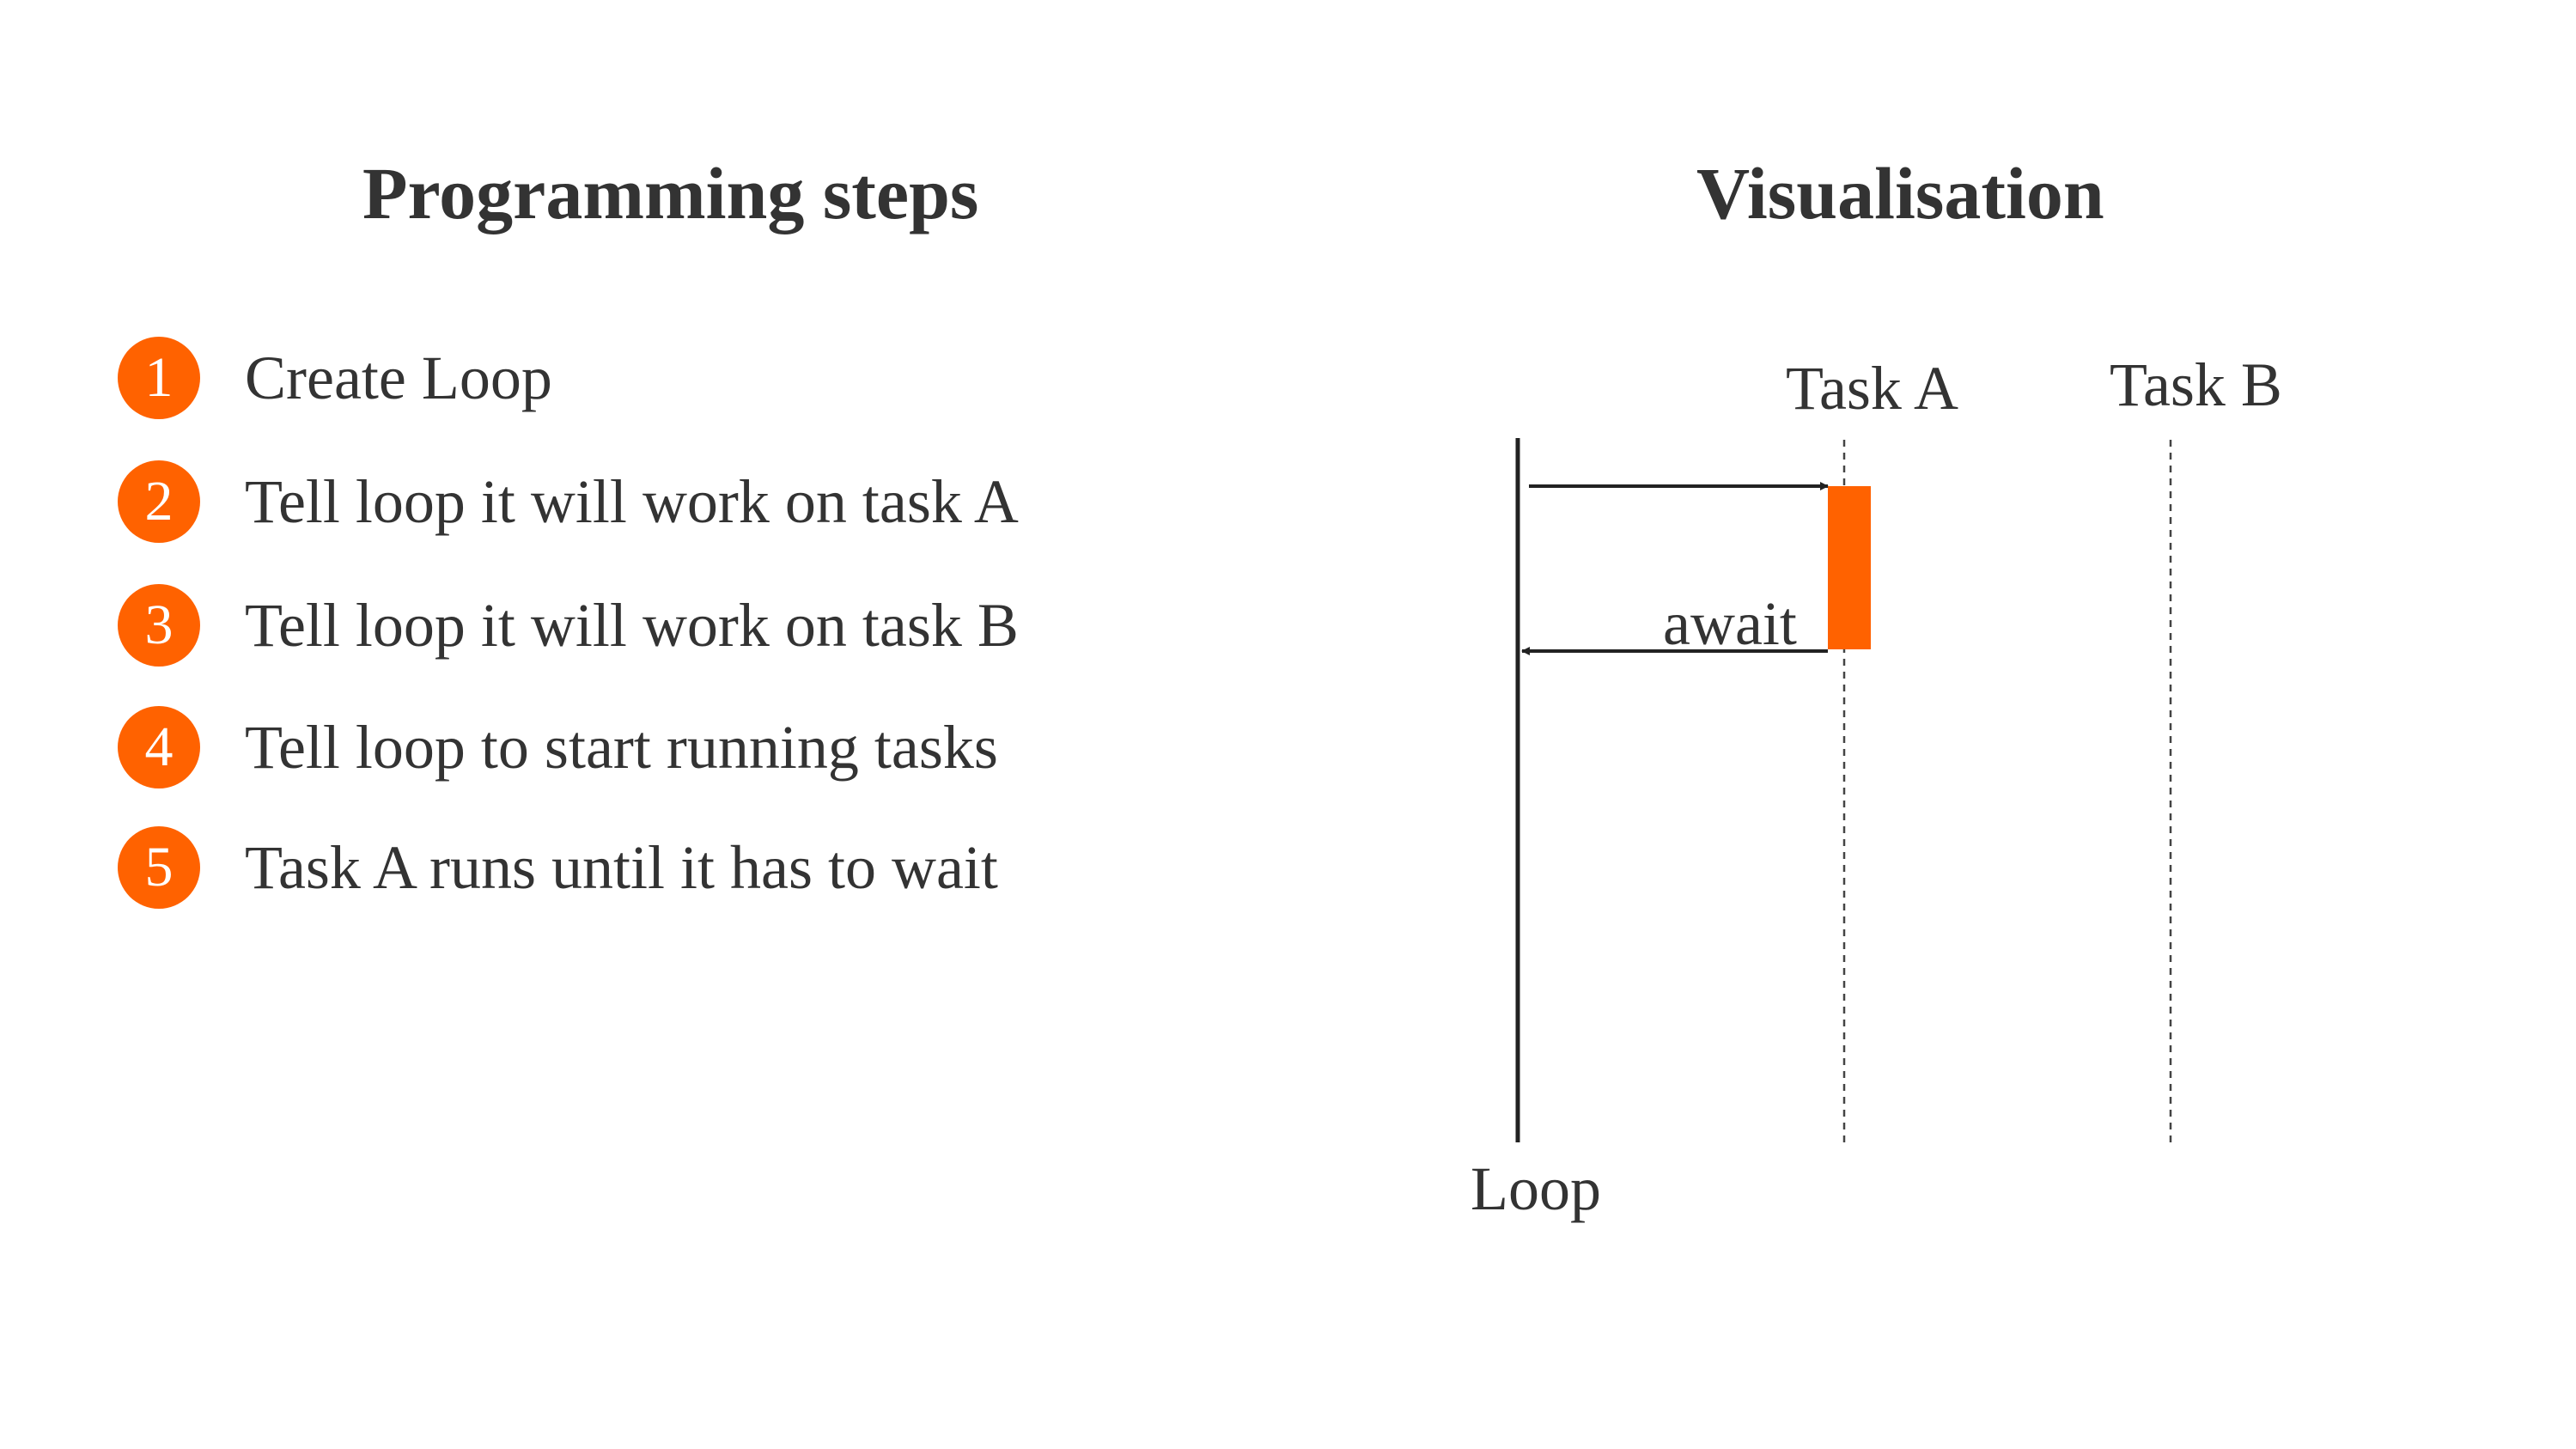  I want to click on step-text: Task A runs until it has to wait, so click(621, 867).